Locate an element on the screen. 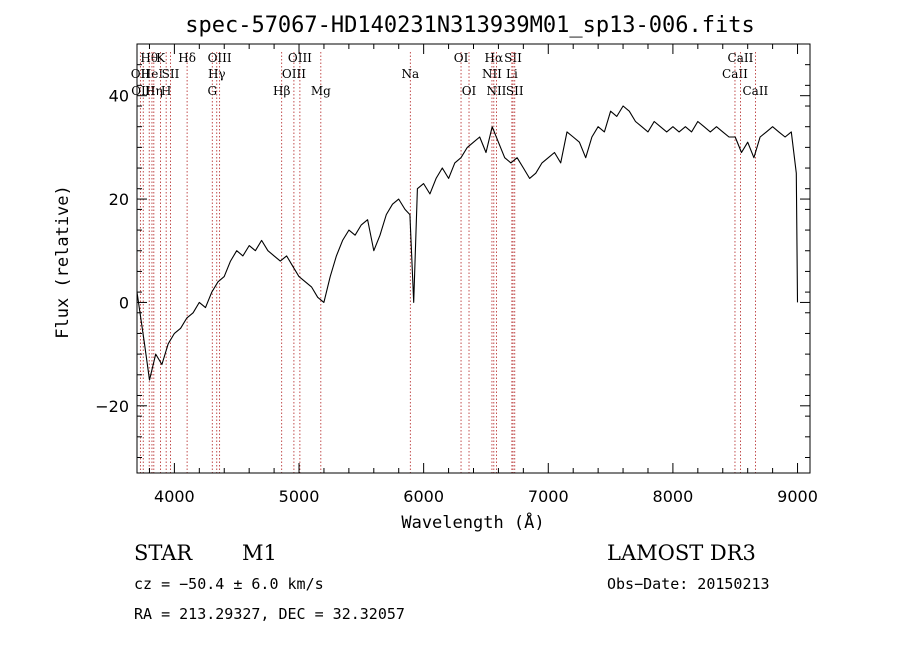 The height and width of the screenshot is (649, 900). marker-label-11: OIII is located at coordinates (220, 58).